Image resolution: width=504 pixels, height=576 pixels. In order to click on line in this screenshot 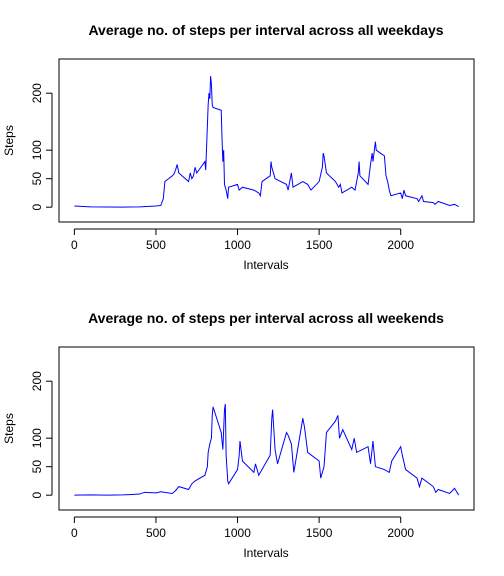, I will do `click(267, 449)`.